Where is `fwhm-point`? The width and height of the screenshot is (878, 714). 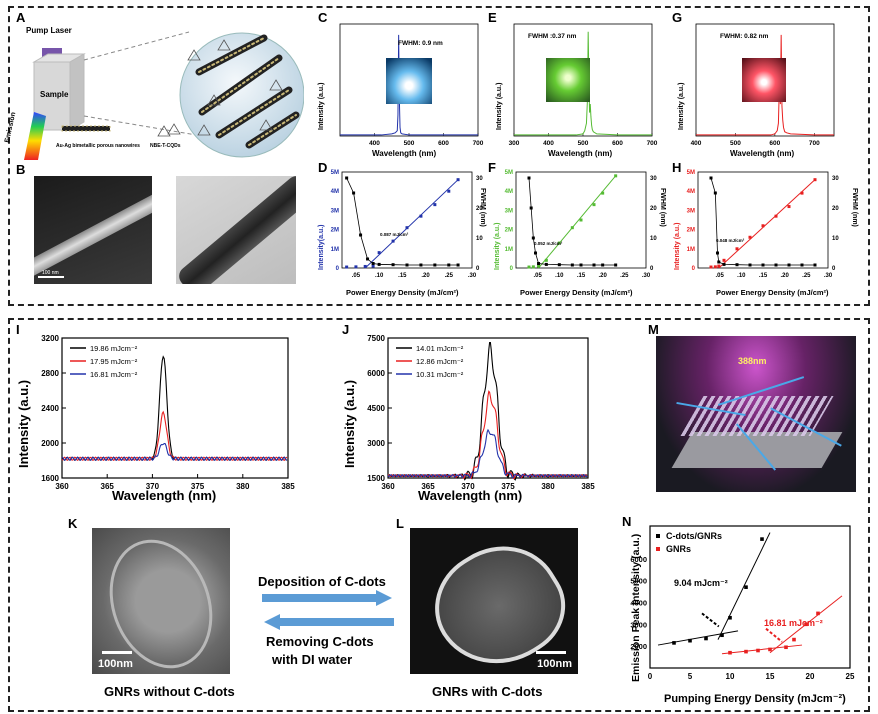 fwhm-point is located at coordinates (616, 265).